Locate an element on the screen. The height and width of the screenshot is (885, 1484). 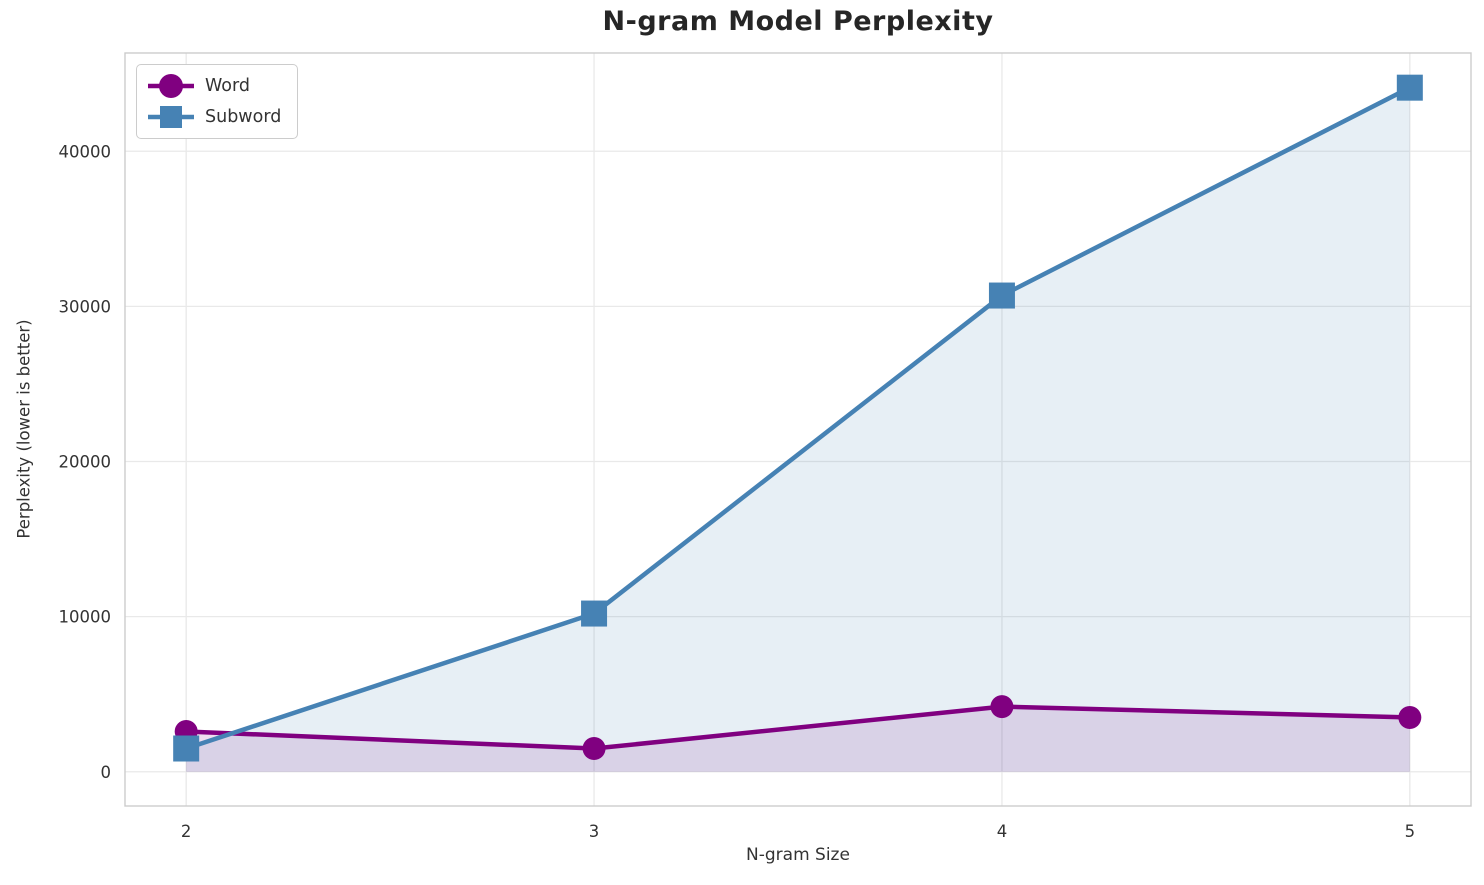
legend-label-subword: Subword is located at coordinates (243, 117).